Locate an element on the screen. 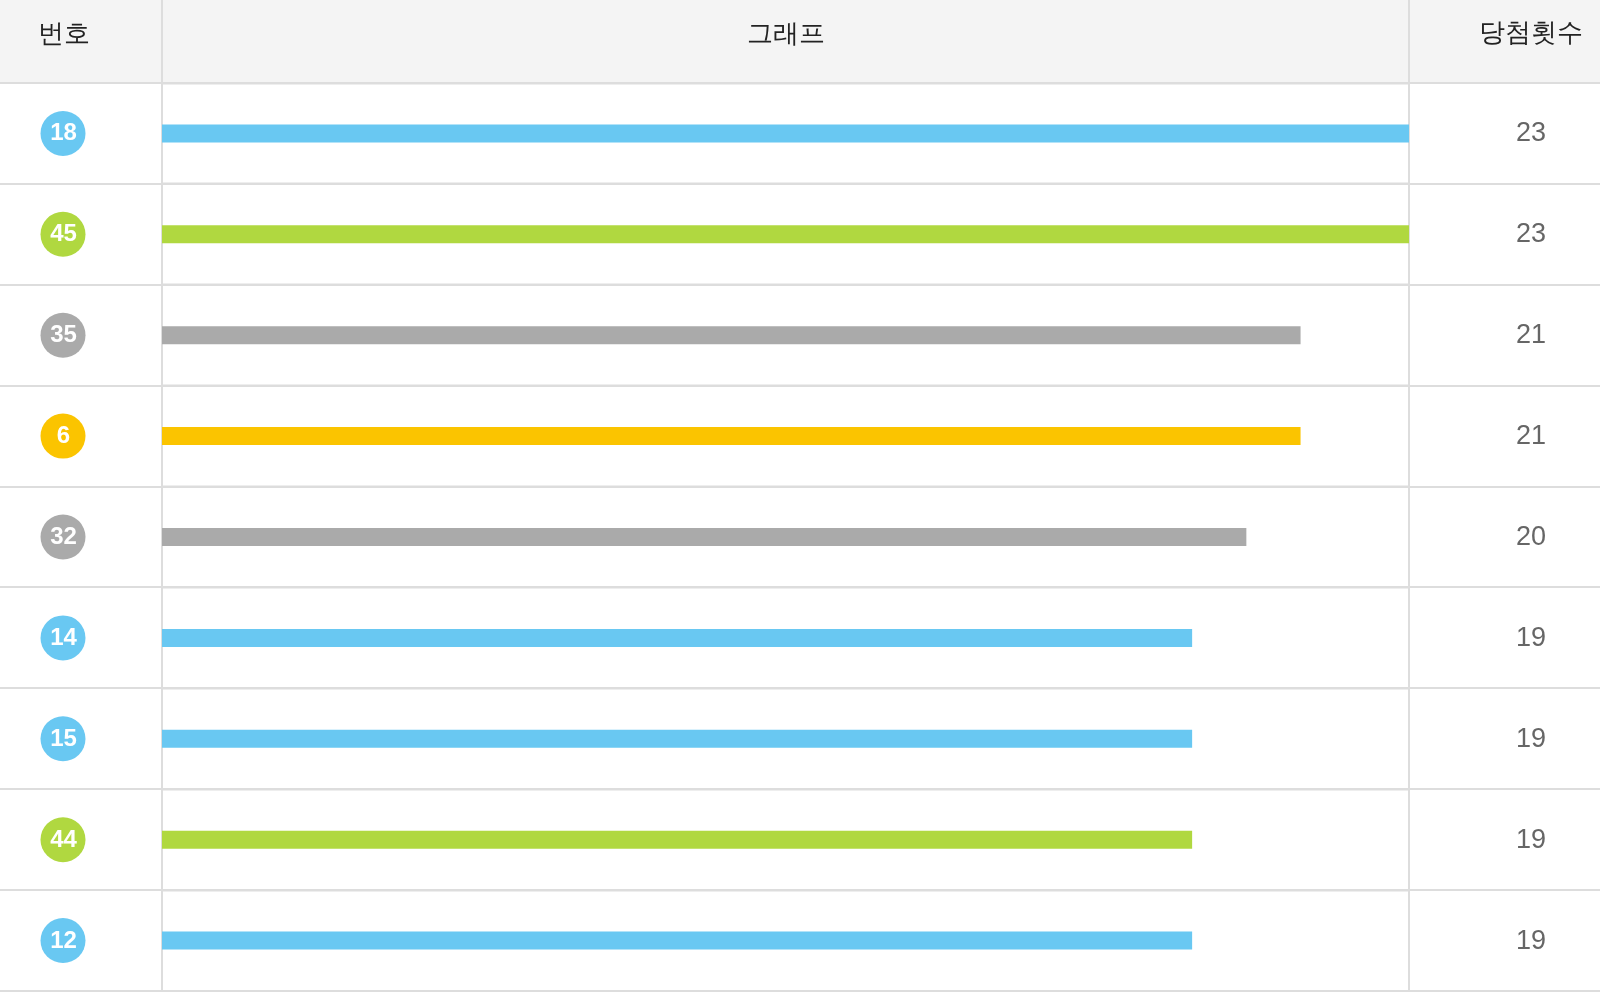 The height and width of the screenshot is (992, 1600). y-tick-label: 35 is located at coordinates (63, 334).